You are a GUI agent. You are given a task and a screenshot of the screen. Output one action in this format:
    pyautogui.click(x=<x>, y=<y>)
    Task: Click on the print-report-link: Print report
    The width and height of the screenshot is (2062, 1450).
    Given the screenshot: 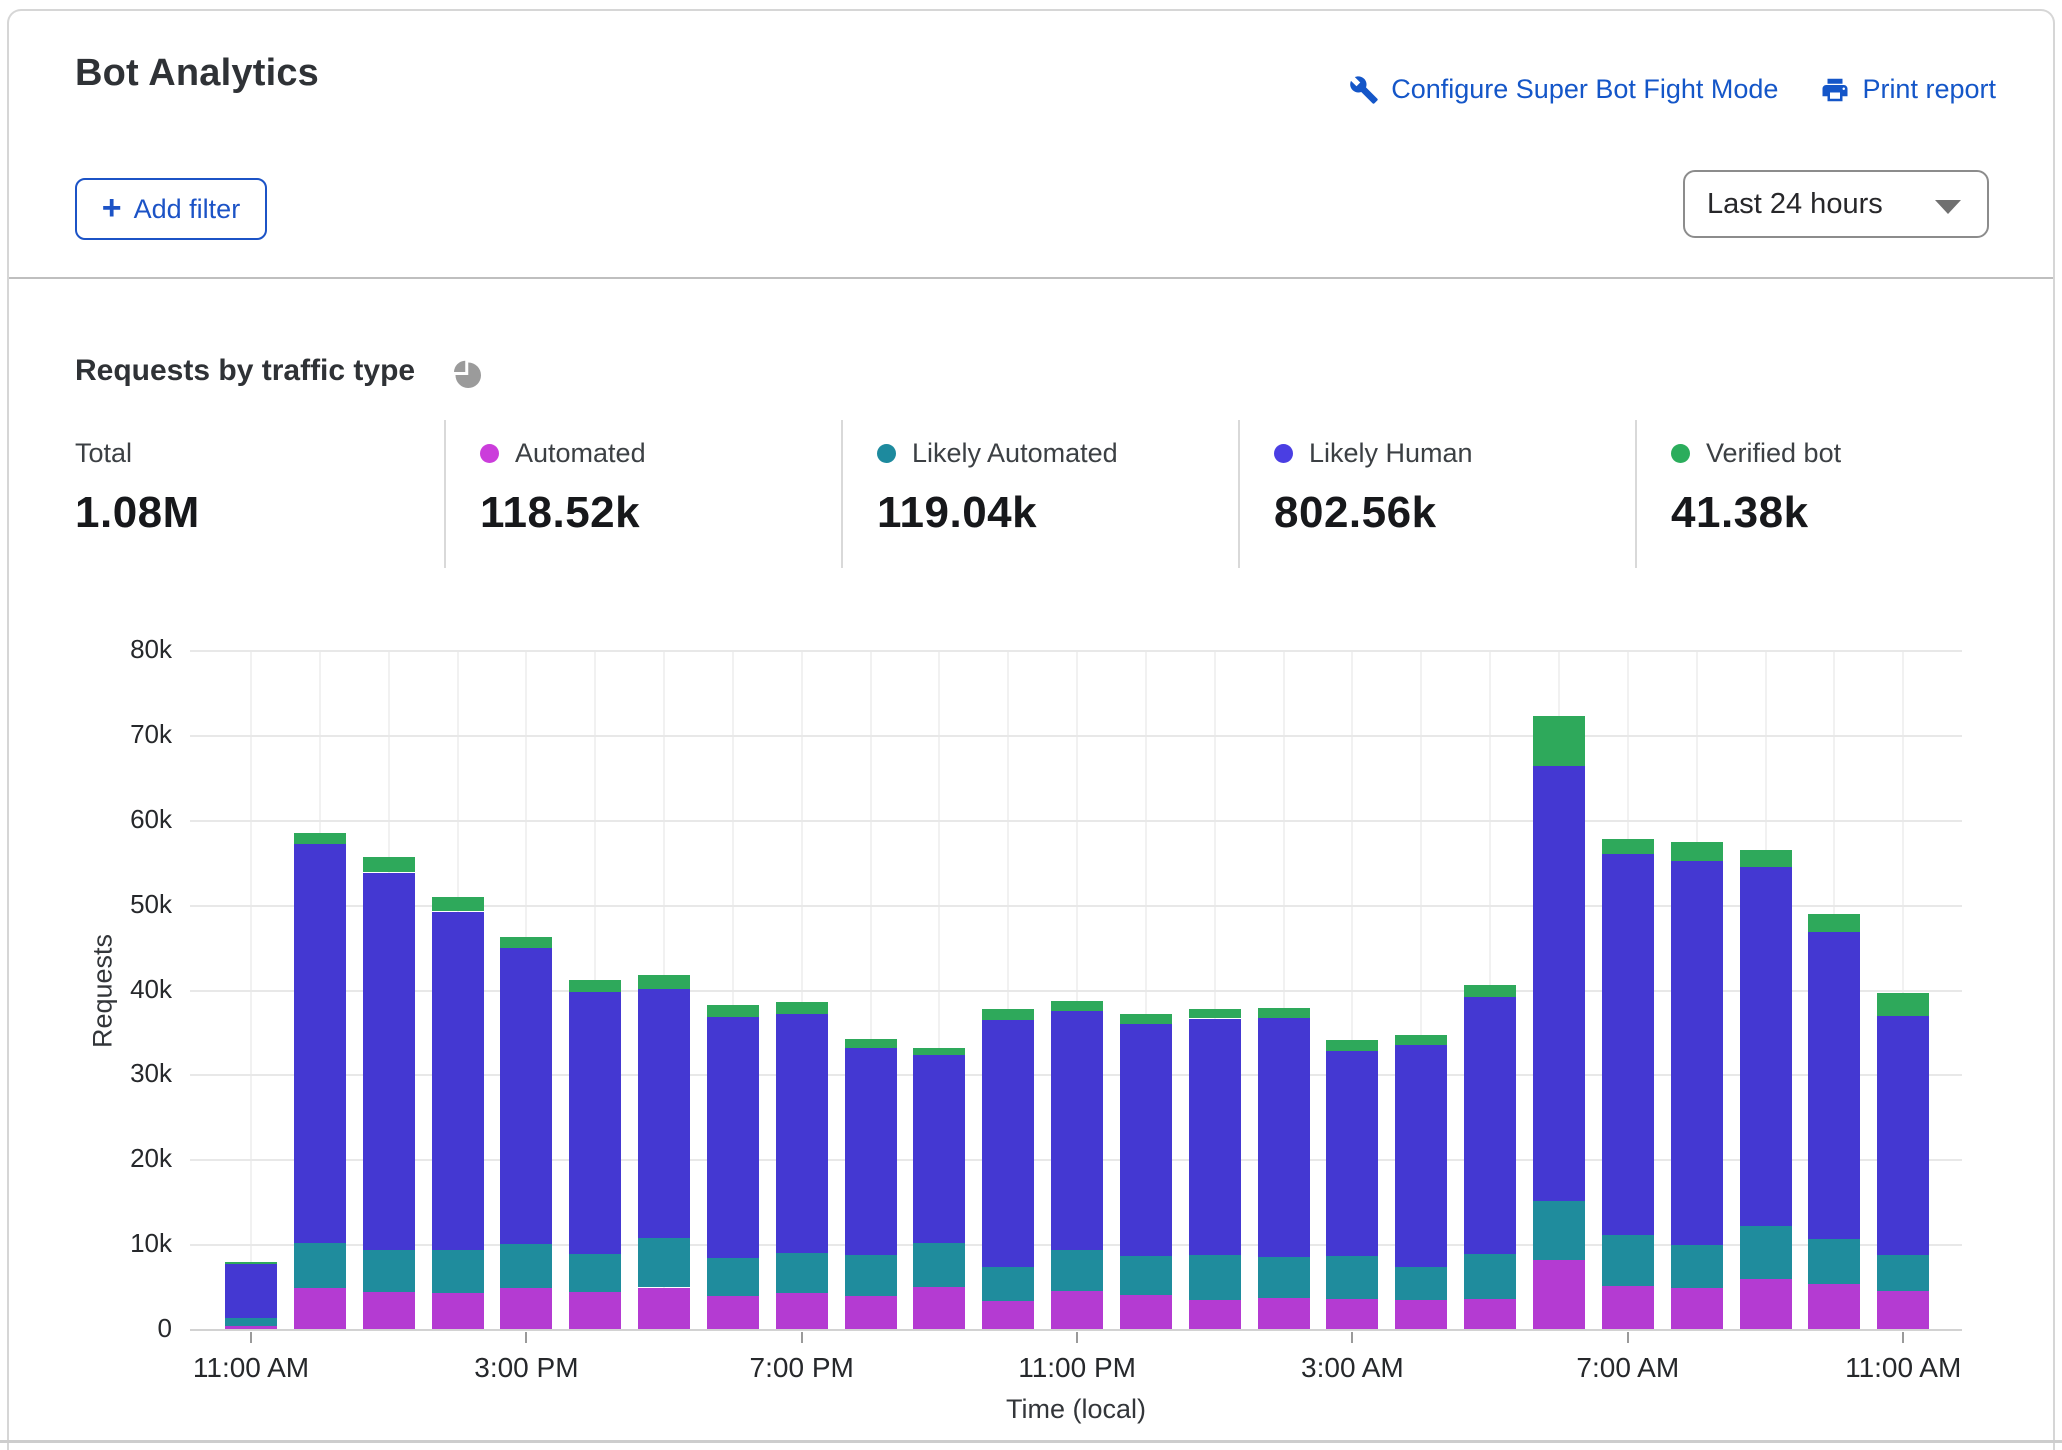 What is the action you would take?
    pyautogui.click(x=1908, y=89)
    